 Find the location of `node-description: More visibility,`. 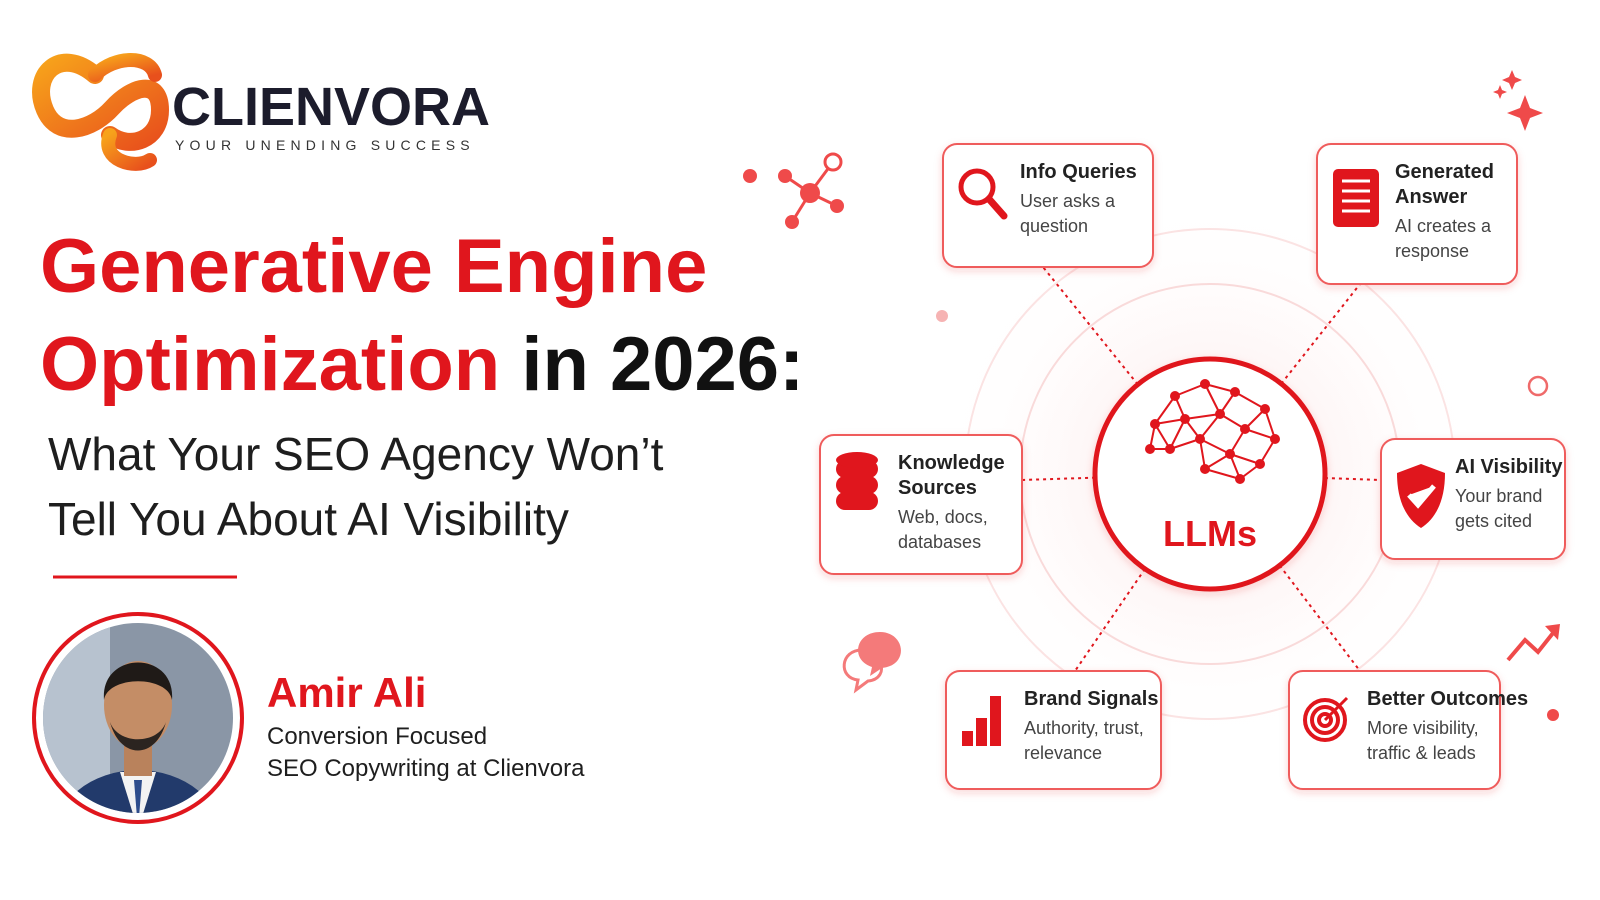

node-description: More visibility, is located at coordinates (1423, 728).